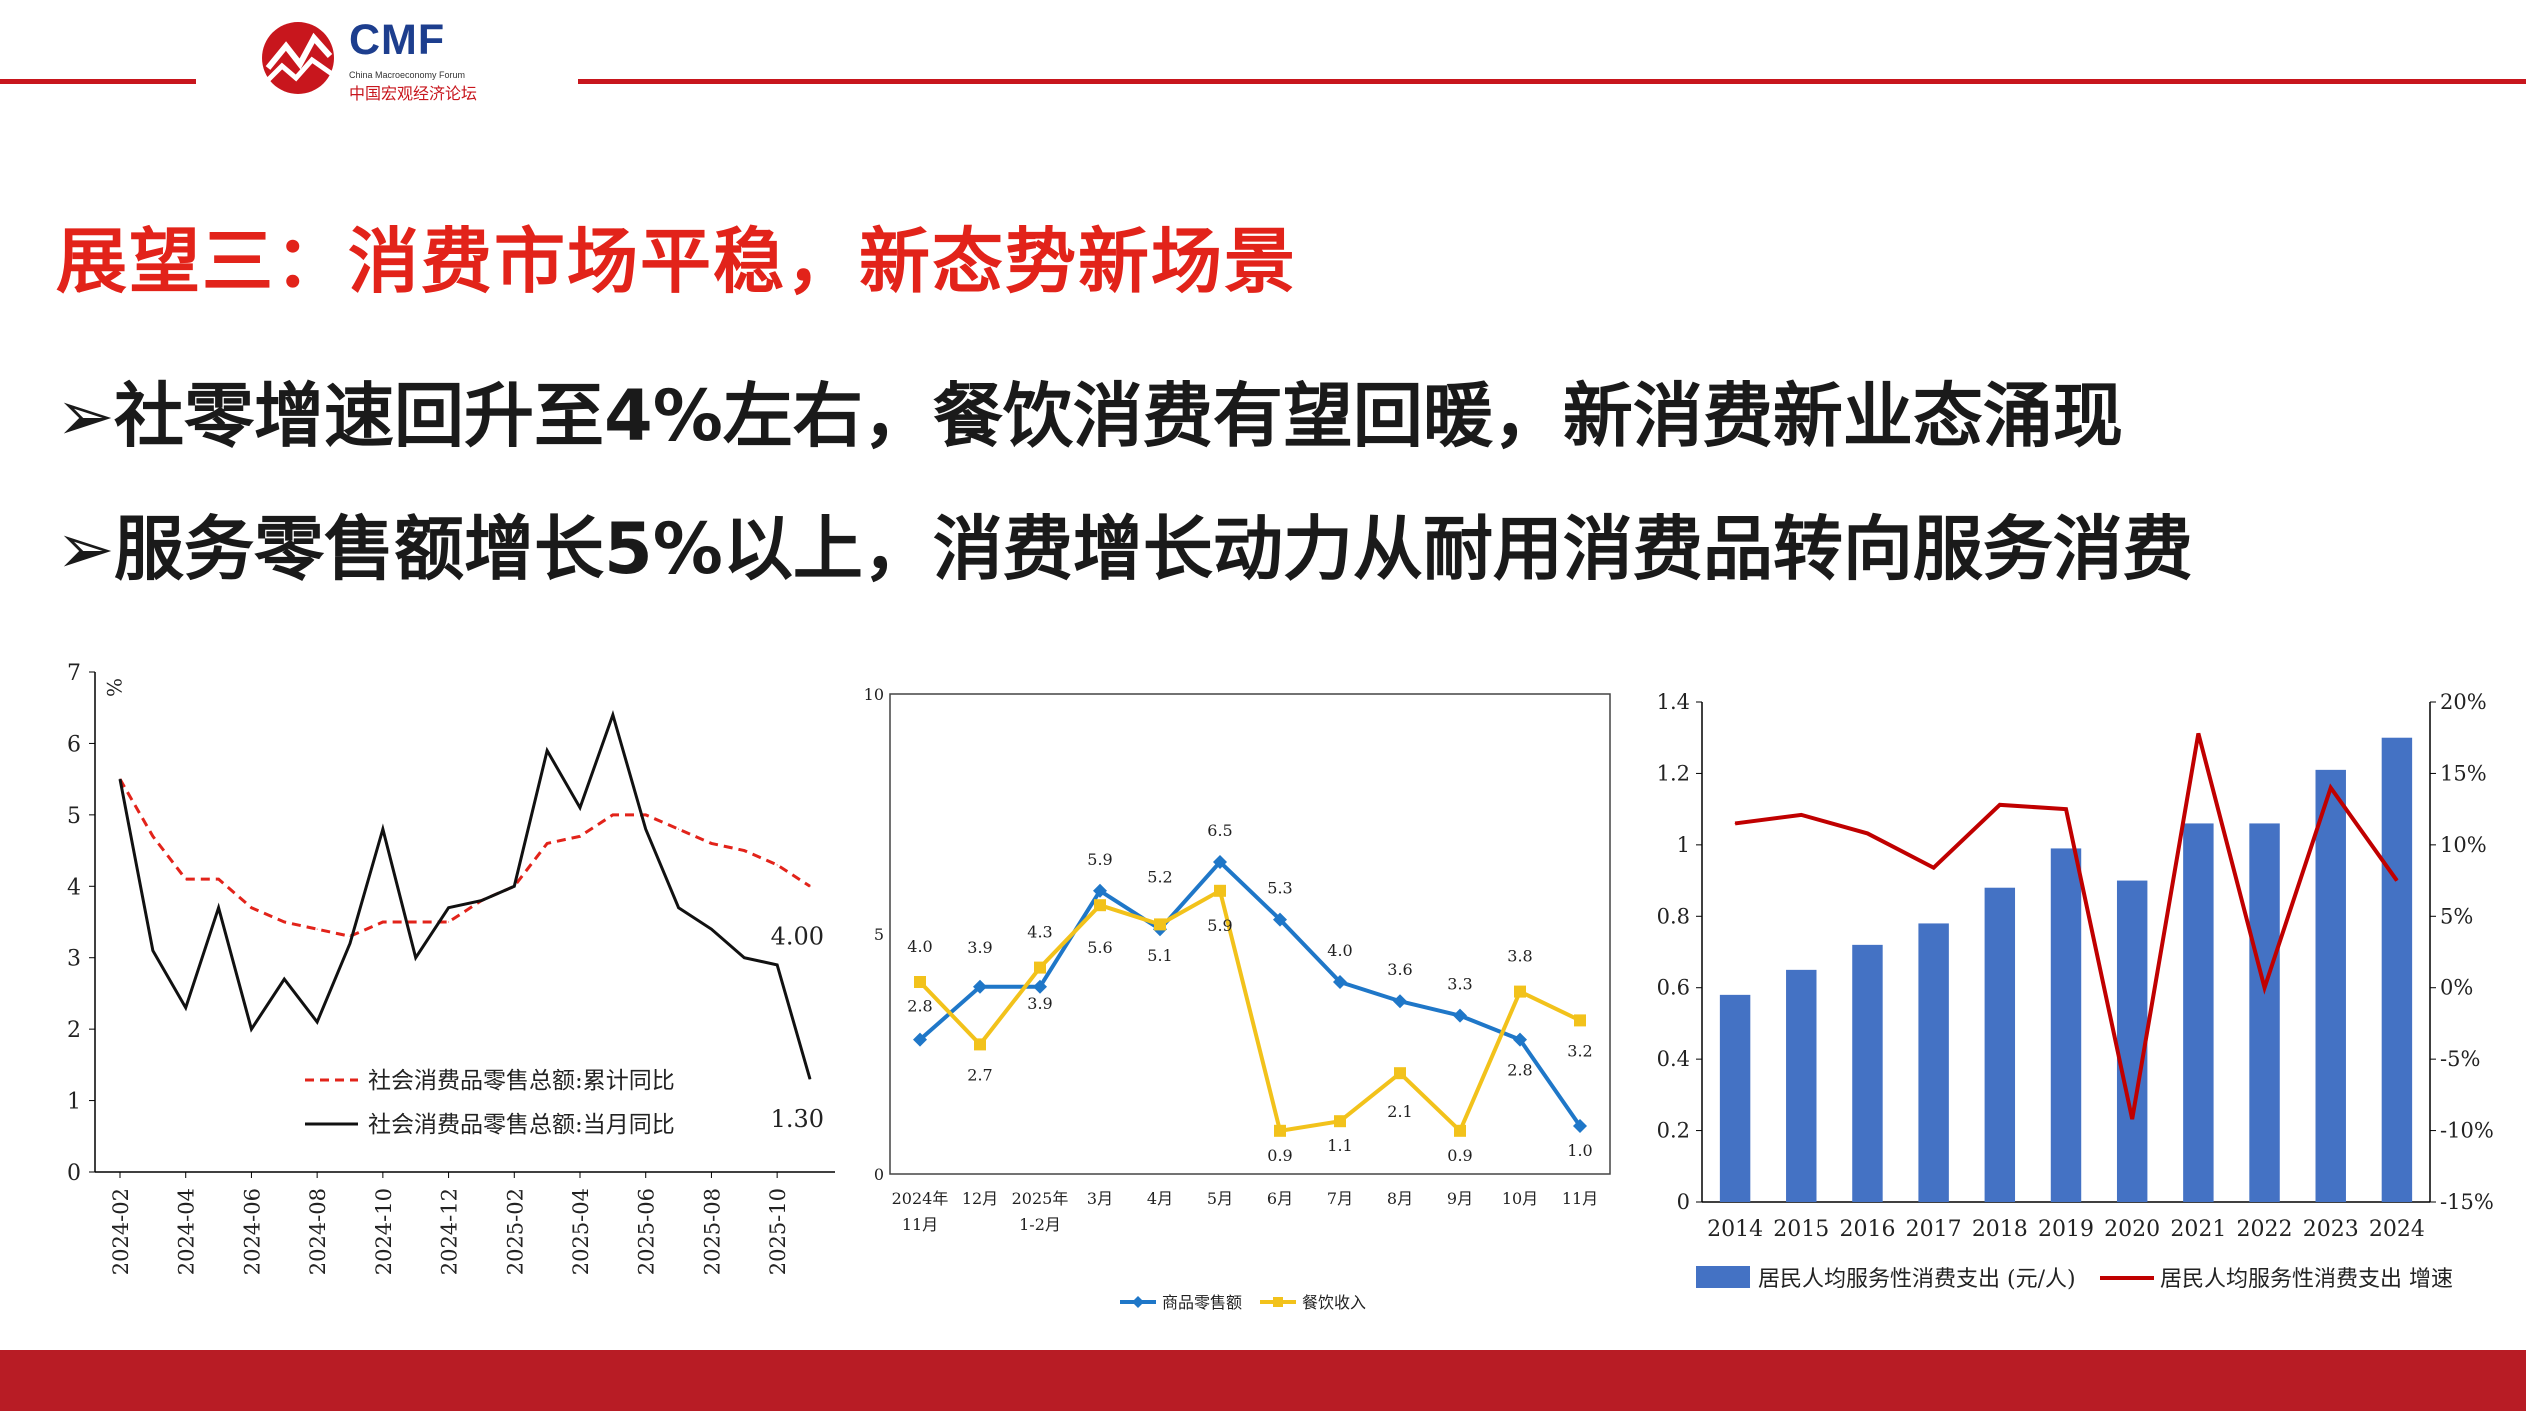 This screenshot has width=2526, height=1411. Describe the element at coordinates (2467, 1202) in the screenshot. I see `y2-tick-label: -15%` at that location.